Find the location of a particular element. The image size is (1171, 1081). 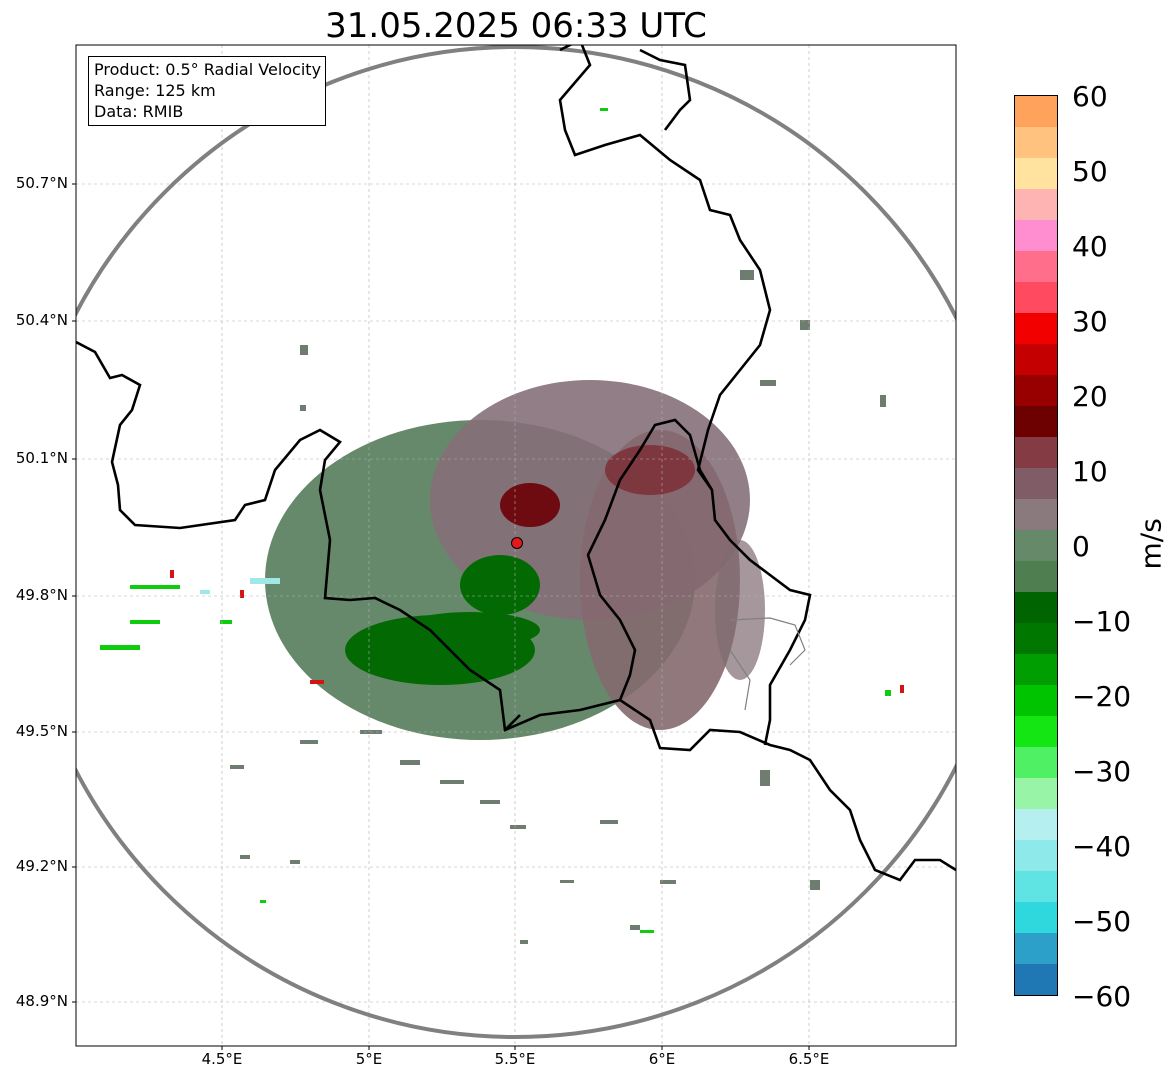

colorbar is located at coordinates (1036, 545).